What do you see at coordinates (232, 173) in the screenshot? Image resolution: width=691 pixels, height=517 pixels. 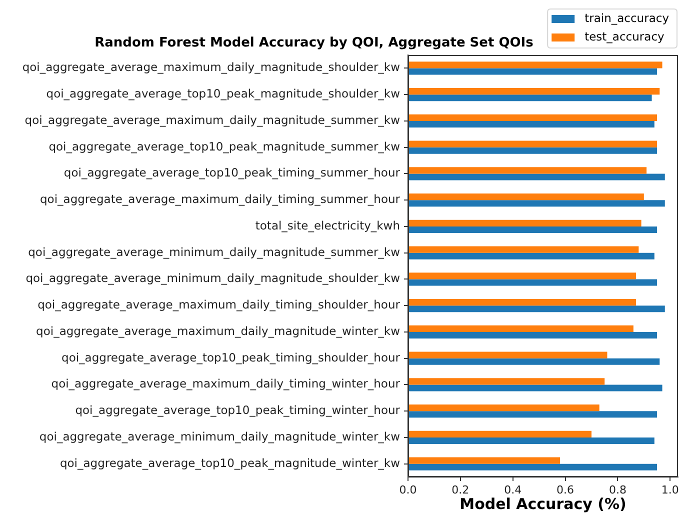 I see `y-tick-label: qoi_aggregate_average_top10_peak_timing_summer_hour` at bounding box center [232, 173].